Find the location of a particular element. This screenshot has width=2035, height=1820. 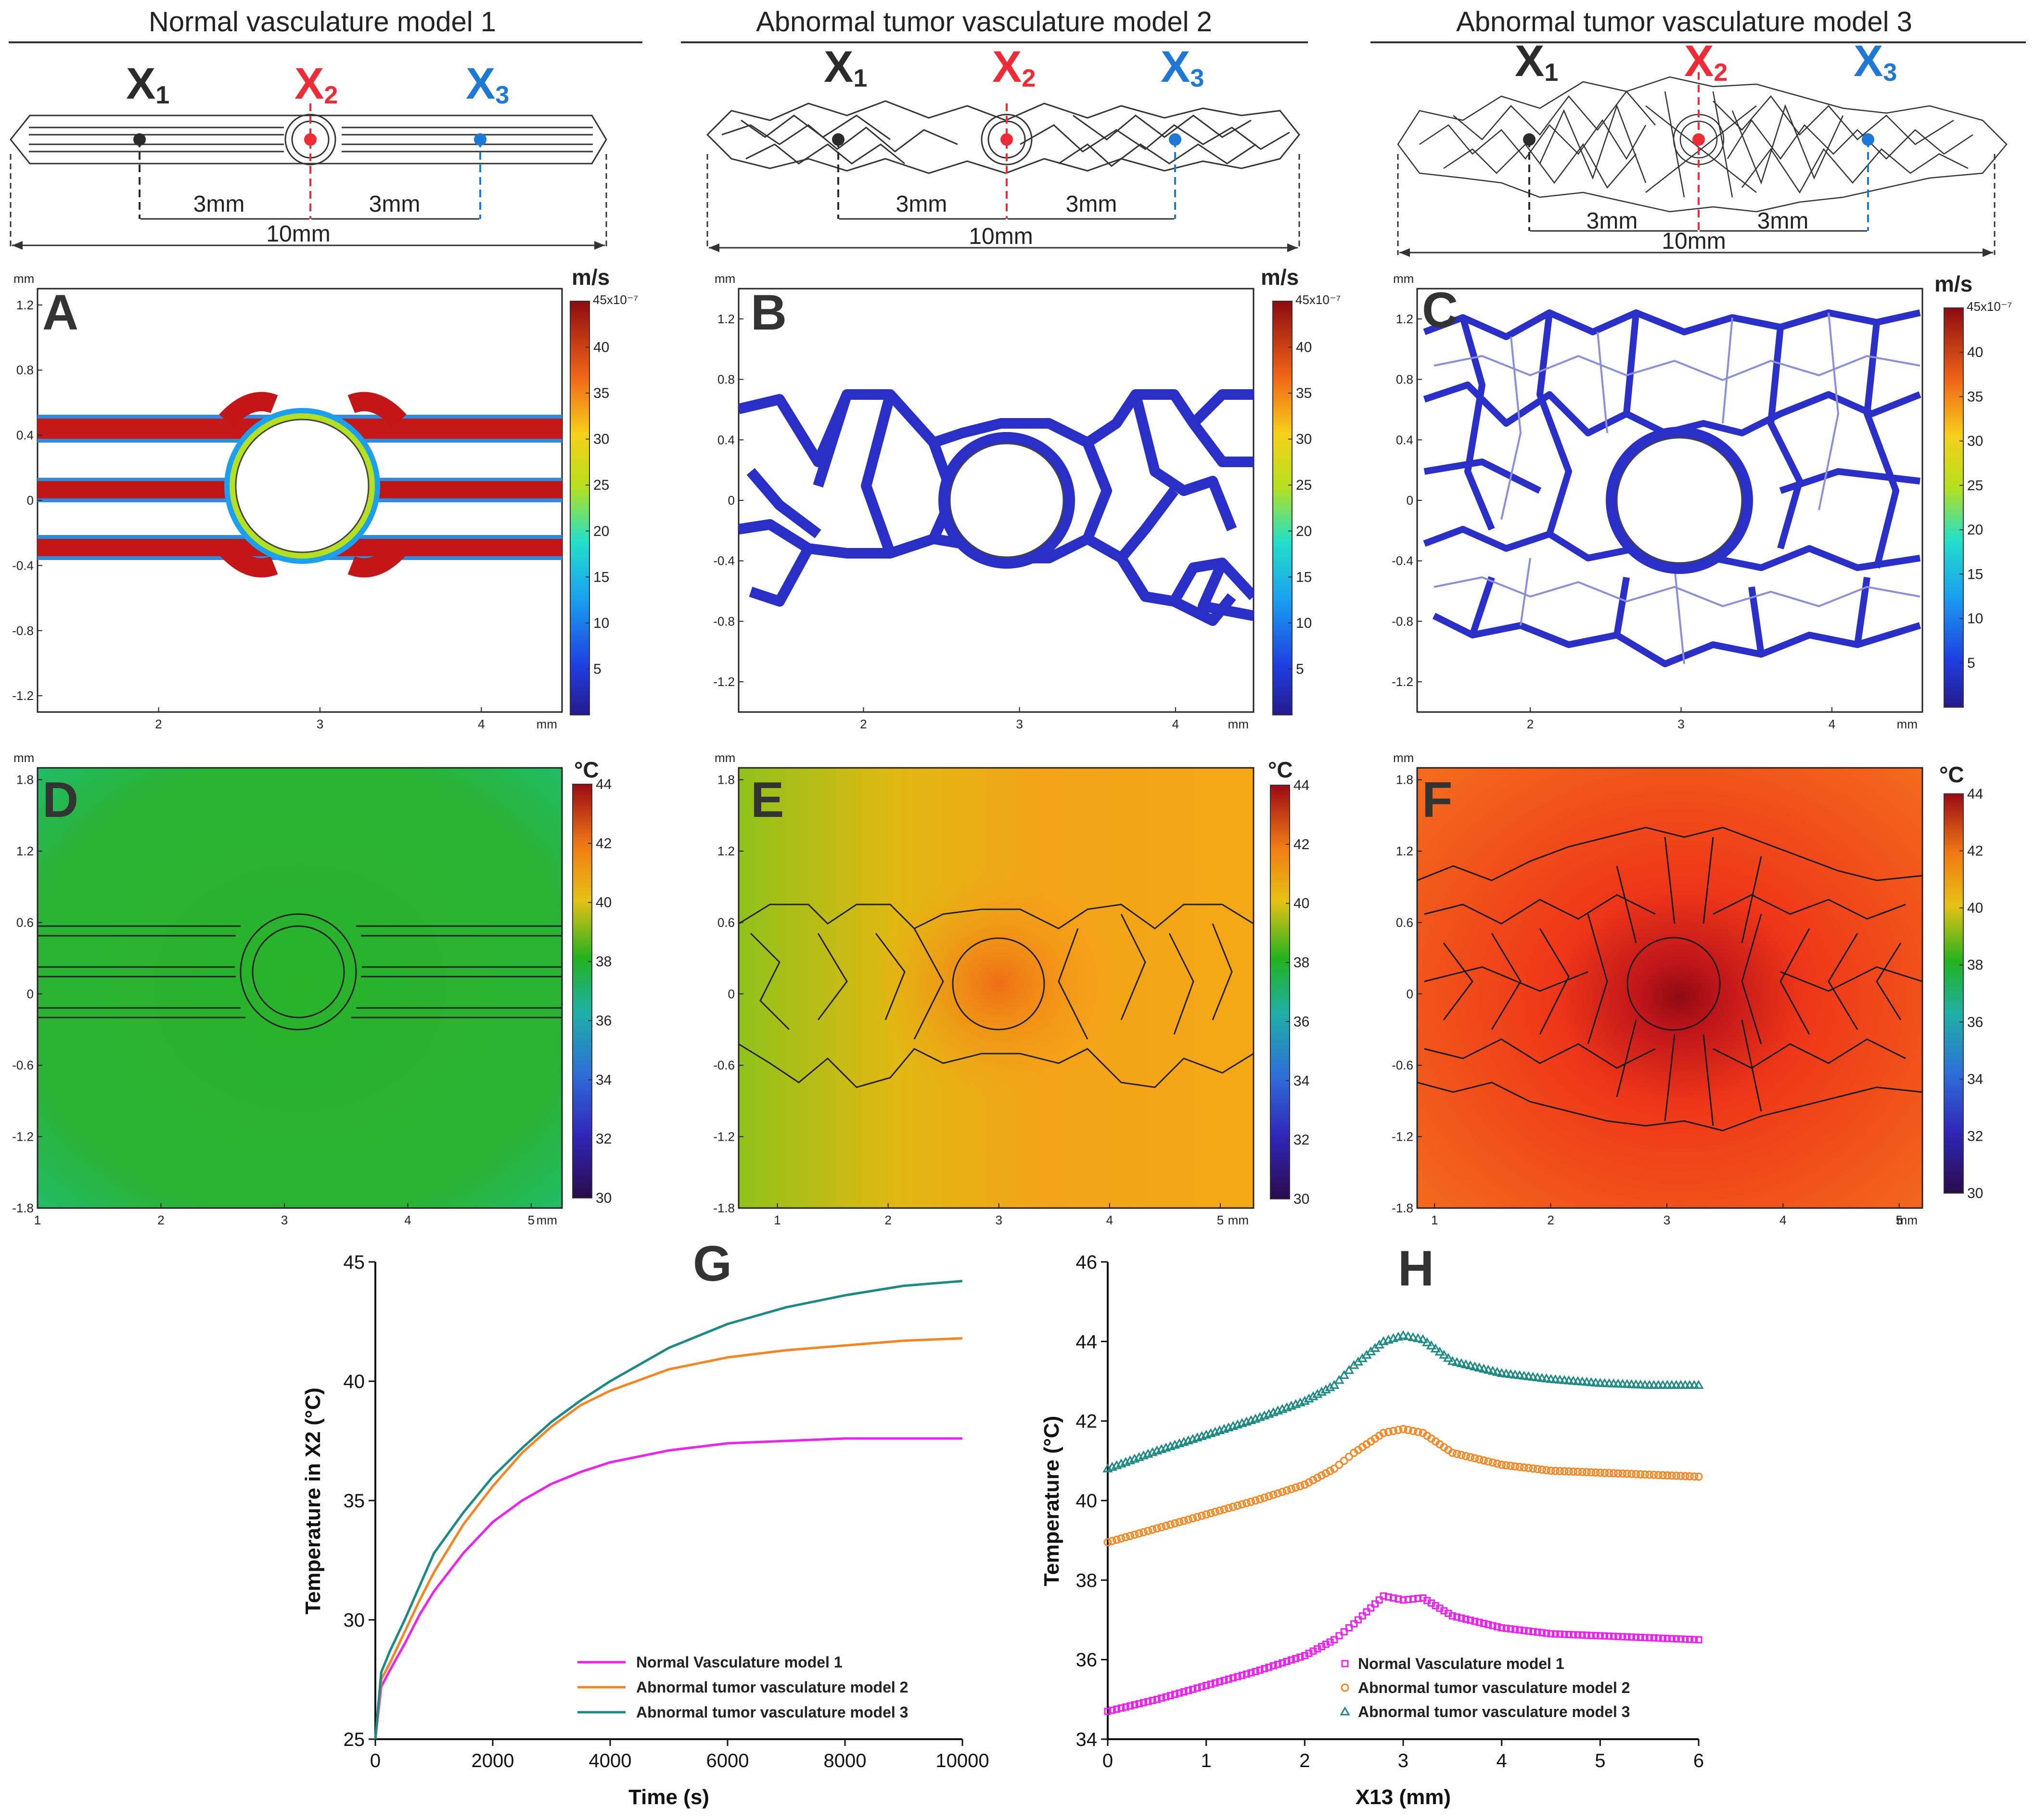

chart-h-y-tick-label: 46 is located at coordinates (1087, 1263).